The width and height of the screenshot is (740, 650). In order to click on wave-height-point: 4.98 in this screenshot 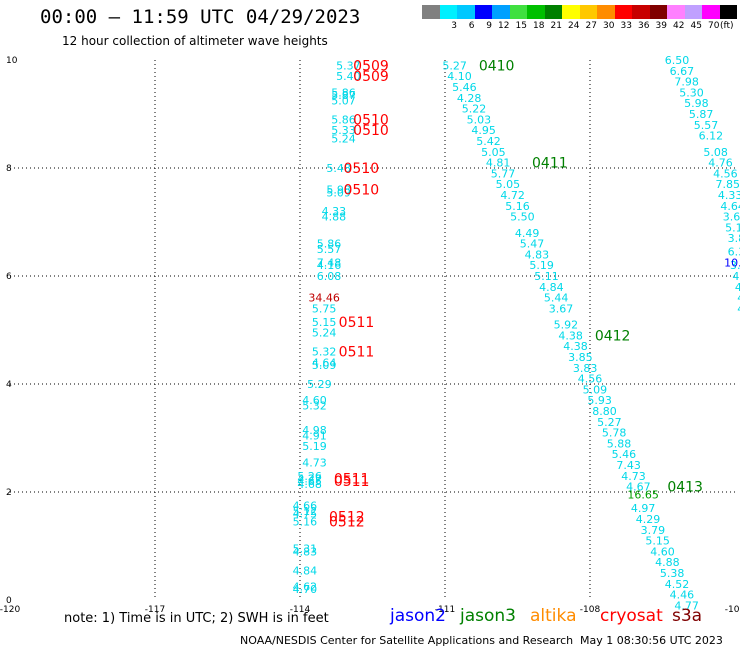, I will do `click(314, 430)`.